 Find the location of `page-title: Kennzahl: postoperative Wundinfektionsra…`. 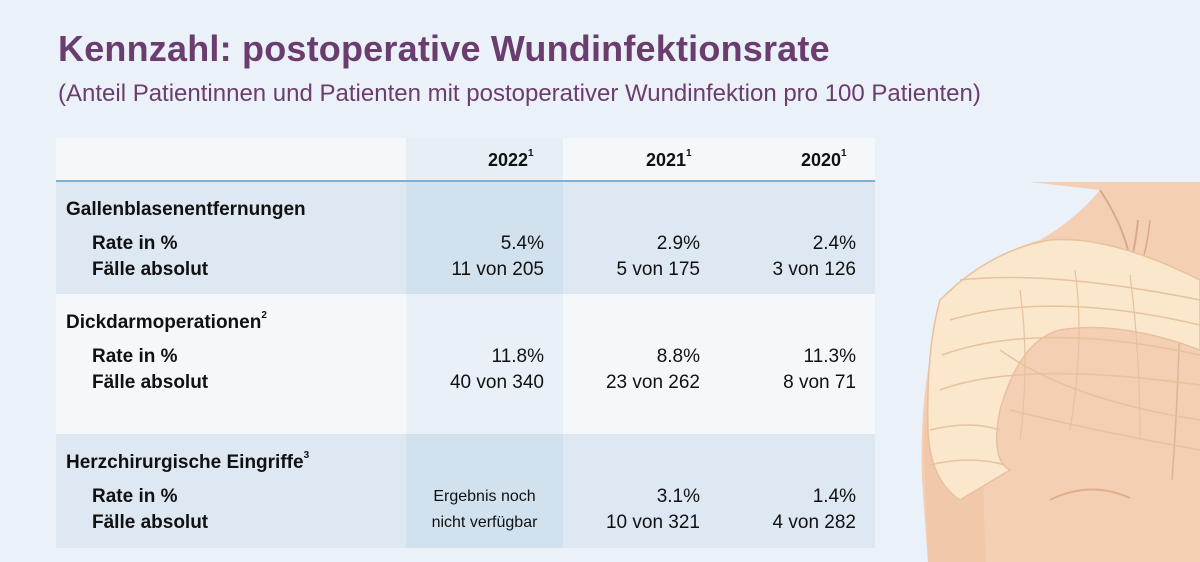

page-title: Kennzahl: postoperative Wundinfektionsra… is located at coordinates (444, 48).